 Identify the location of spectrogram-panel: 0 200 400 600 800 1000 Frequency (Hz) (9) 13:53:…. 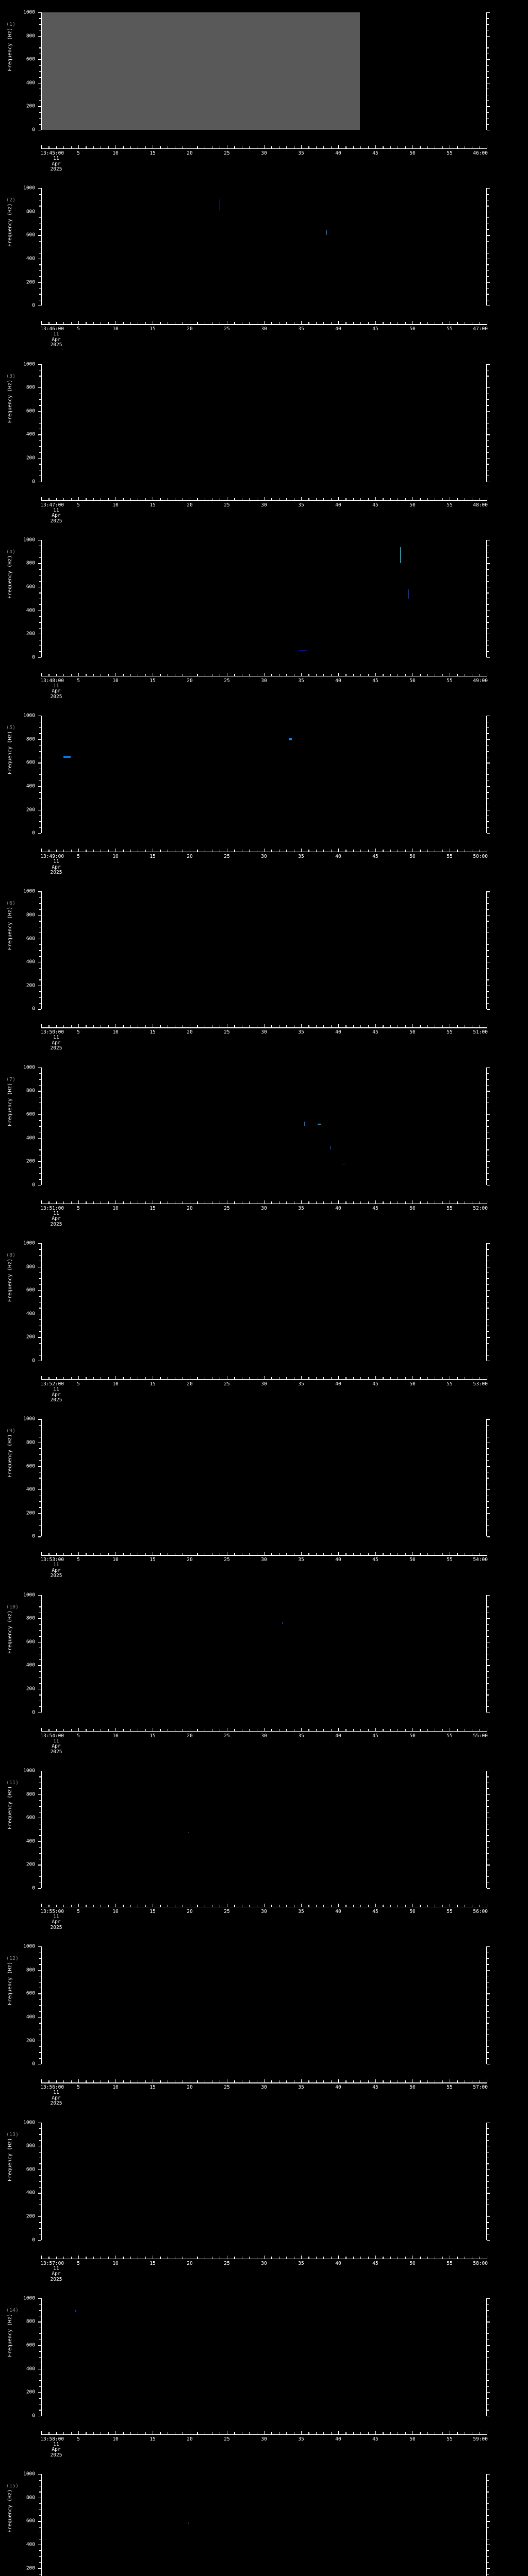
(264, 1494).